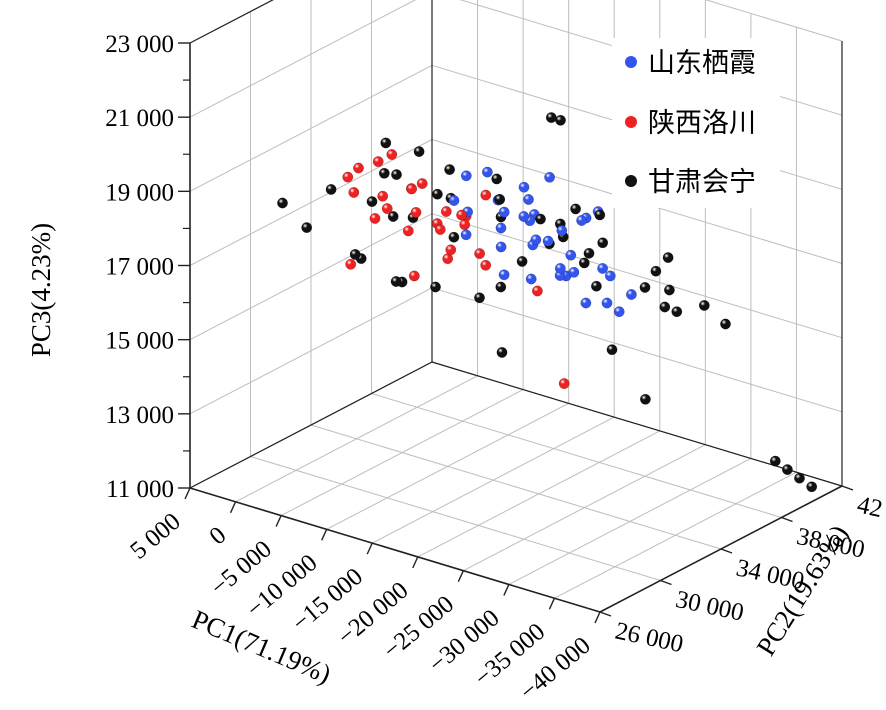 The height and width of the screenshot is (710, 886). I want to click on legend-marker-gansu, so click(631, 181).